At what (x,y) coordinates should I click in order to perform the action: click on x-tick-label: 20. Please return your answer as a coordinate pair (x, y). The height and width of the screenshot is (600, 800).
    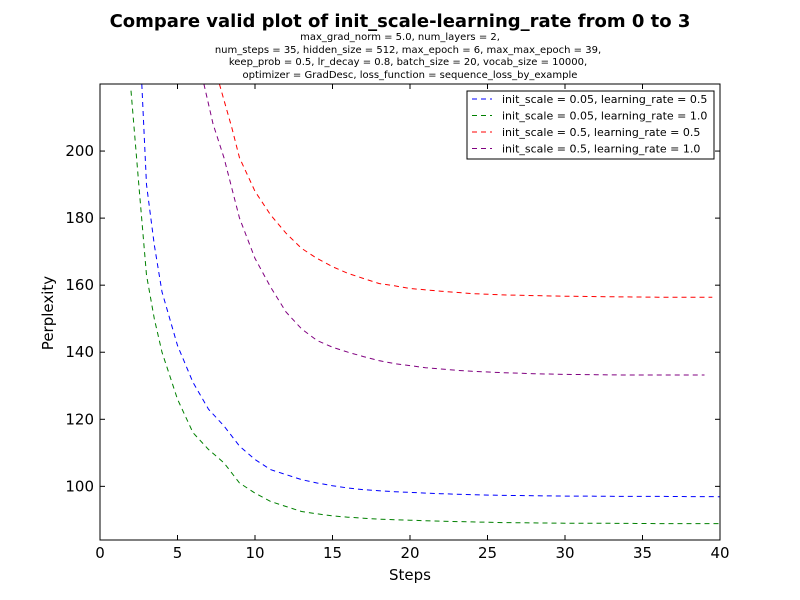
    Looking at the image, I should click on (409, 553).